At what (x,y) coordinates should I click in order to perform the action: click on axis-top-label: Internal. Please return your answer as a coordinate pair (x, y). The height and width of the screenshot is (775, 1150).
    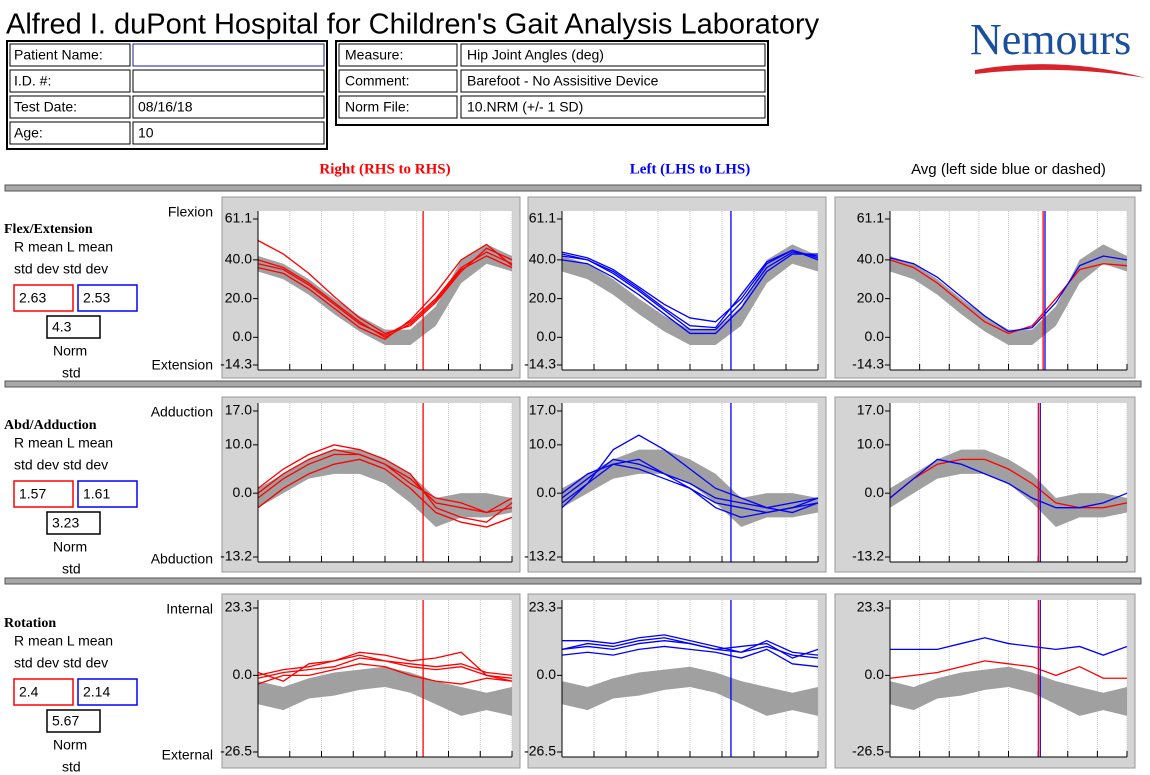
    Looking at the image, I should click on (189, 609).